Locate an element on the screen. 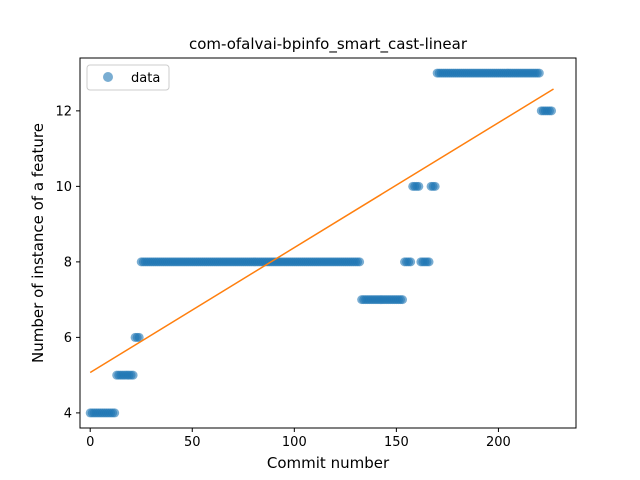 This screenshot has width=640, height=480. y-tick-label: 4 is located at coordinates (68, 413).